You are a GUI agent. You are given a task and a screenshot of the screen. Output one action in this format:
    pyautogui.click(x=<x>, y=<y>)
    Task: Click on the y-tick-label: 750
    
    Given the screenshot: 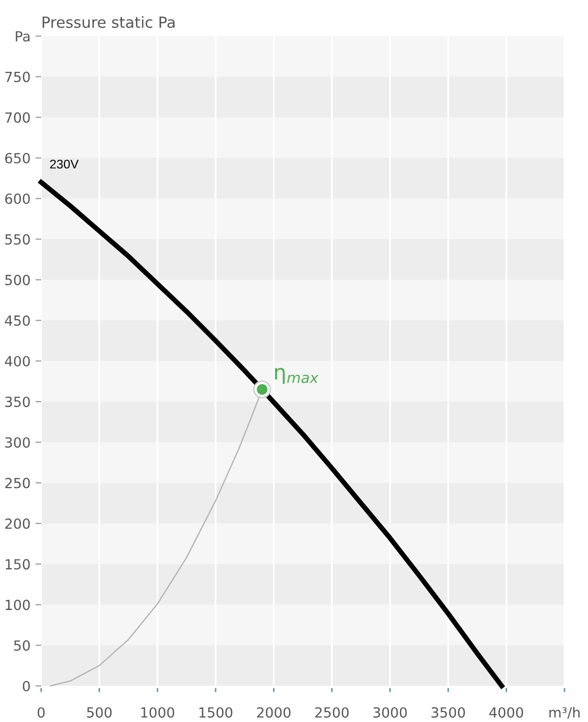 What is the action you would take?
    pyautogui.click(x=17, y=77)
    